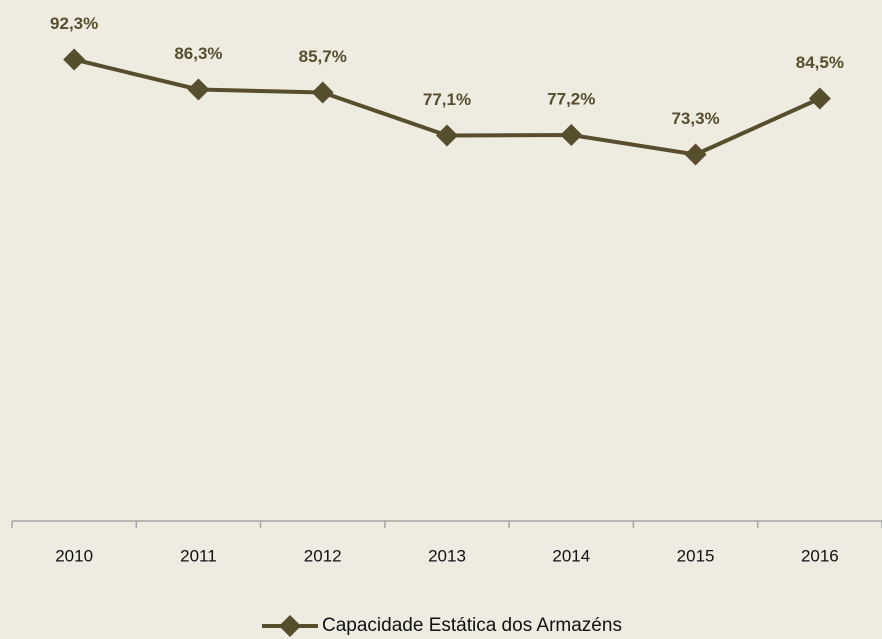 This screenshot has width=882, height=639. Describe the element at coordinates (198, 53) in the screenshot. I see `data-label: 86,3%` at that location.